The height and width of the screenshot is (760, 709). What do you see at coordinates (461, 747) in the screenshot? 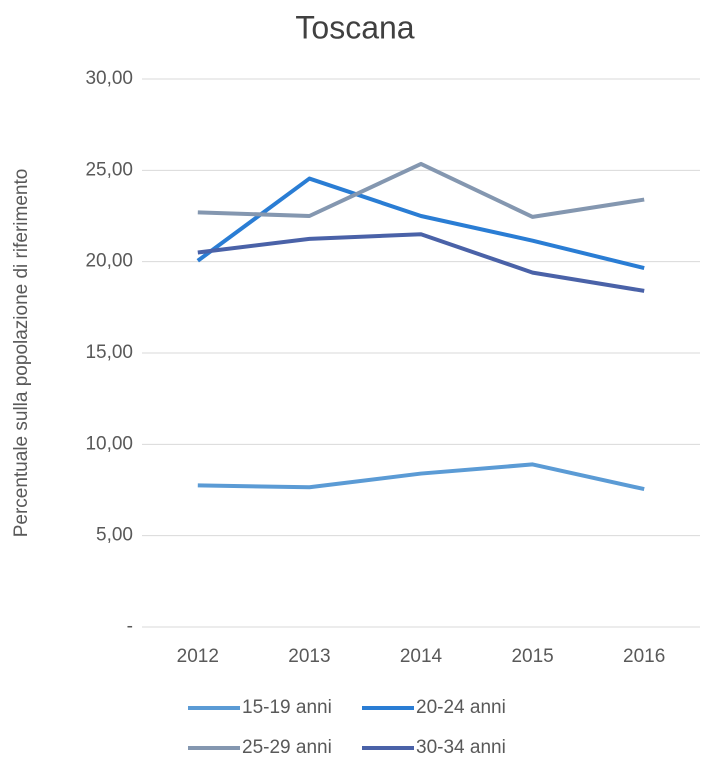
I see `legend-label: 30-34 anni` at bounding box center [461, 747].